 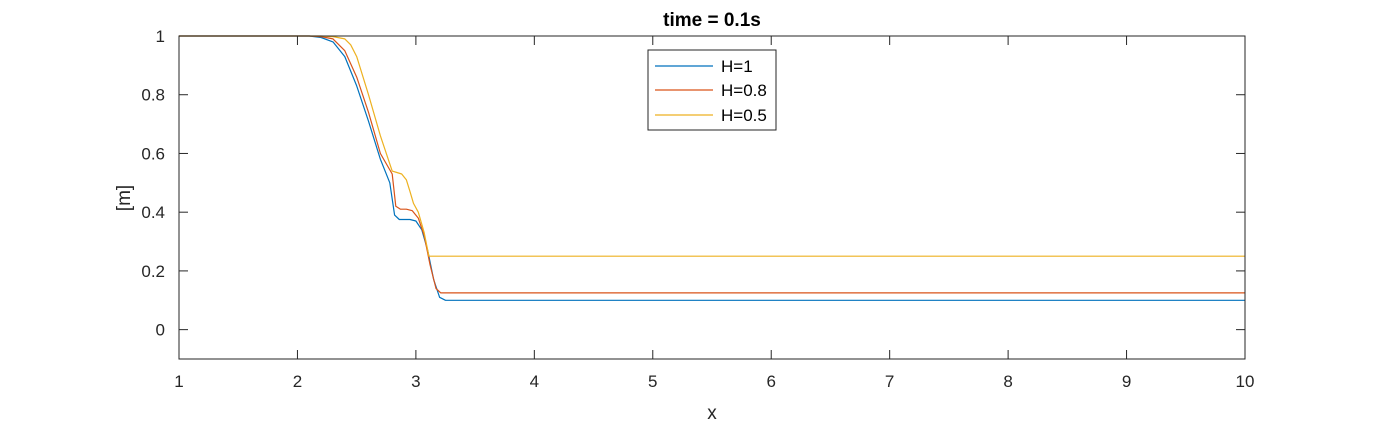 I want to click on y-tick-label: 1, so click(x=160, y=36).